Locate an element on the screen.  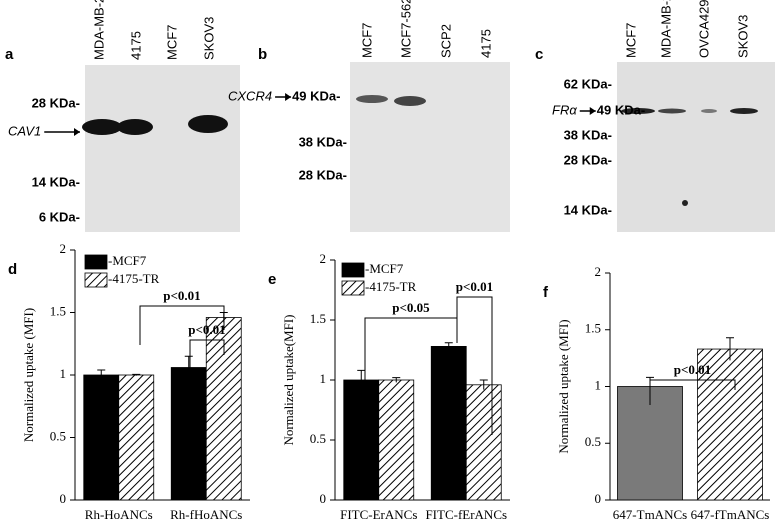
panel-label: c is located at coordinates (539, 54).